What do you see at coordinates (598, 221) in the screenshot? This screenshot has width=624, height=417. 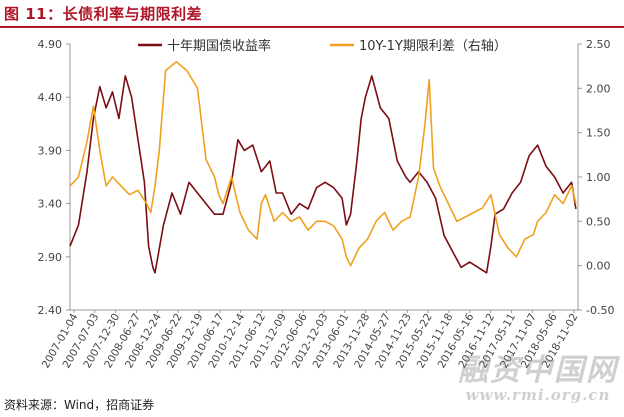 I see `right-y-tick-label: 0.50` at bounding box center [598, 221].